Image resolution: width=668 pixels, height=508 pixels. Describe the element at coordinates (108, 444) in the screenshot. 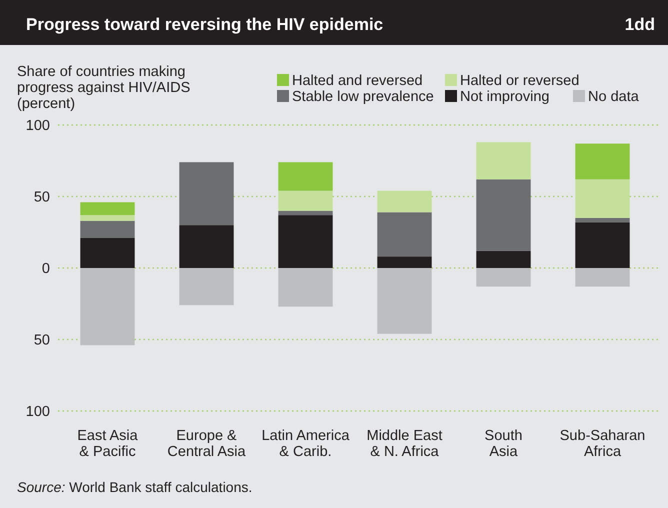

I see `x-tick-label: East Asia & Pacific` at that location.